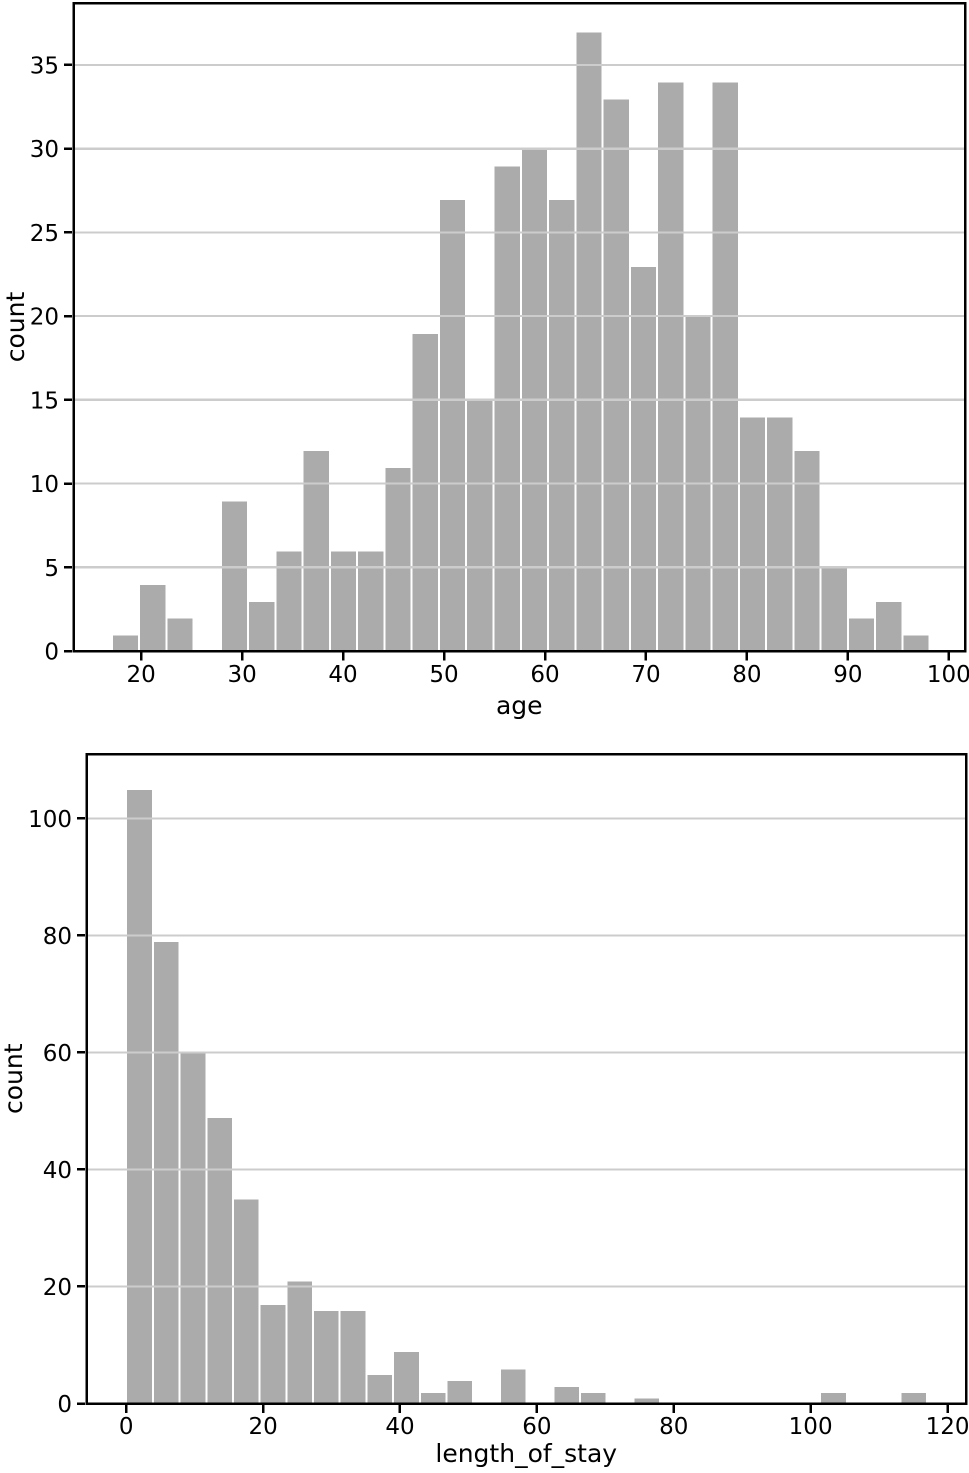 The width and height of the screenshot is (969, 1473). I want to click on y-tick-label: 30, so click(44, 150).